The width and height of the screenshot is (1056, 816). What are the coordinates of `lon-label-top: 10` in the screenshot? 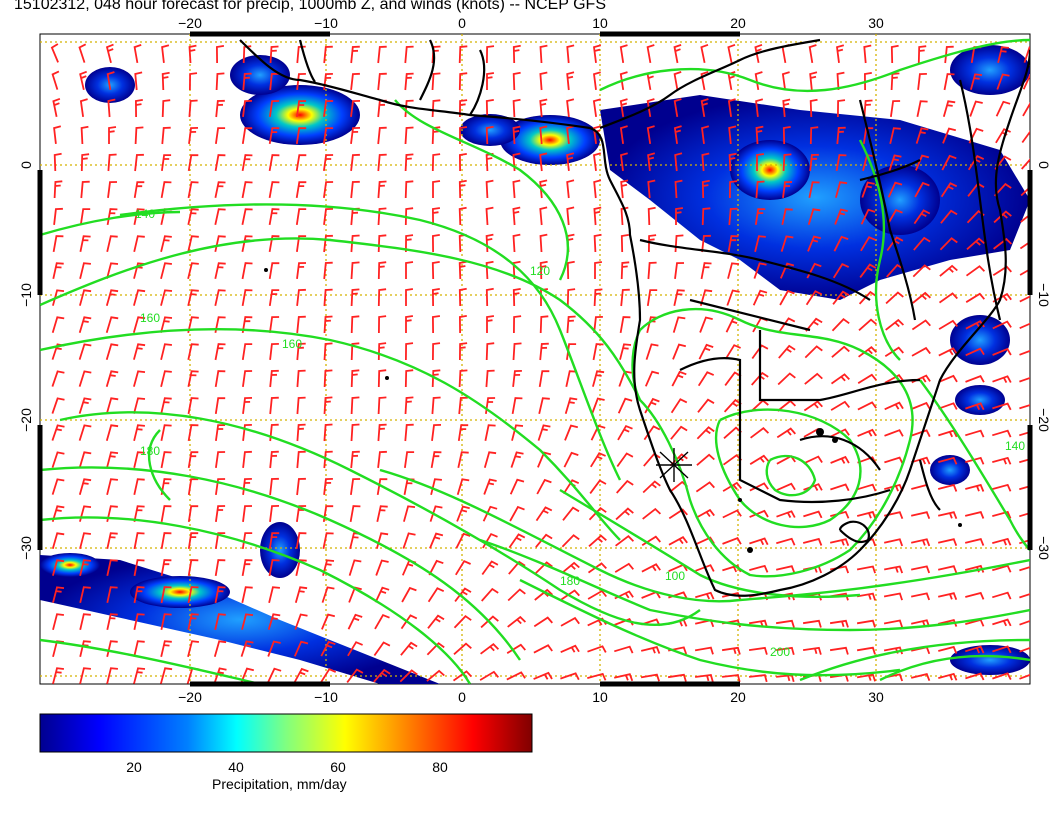 It's located at (600, 23).